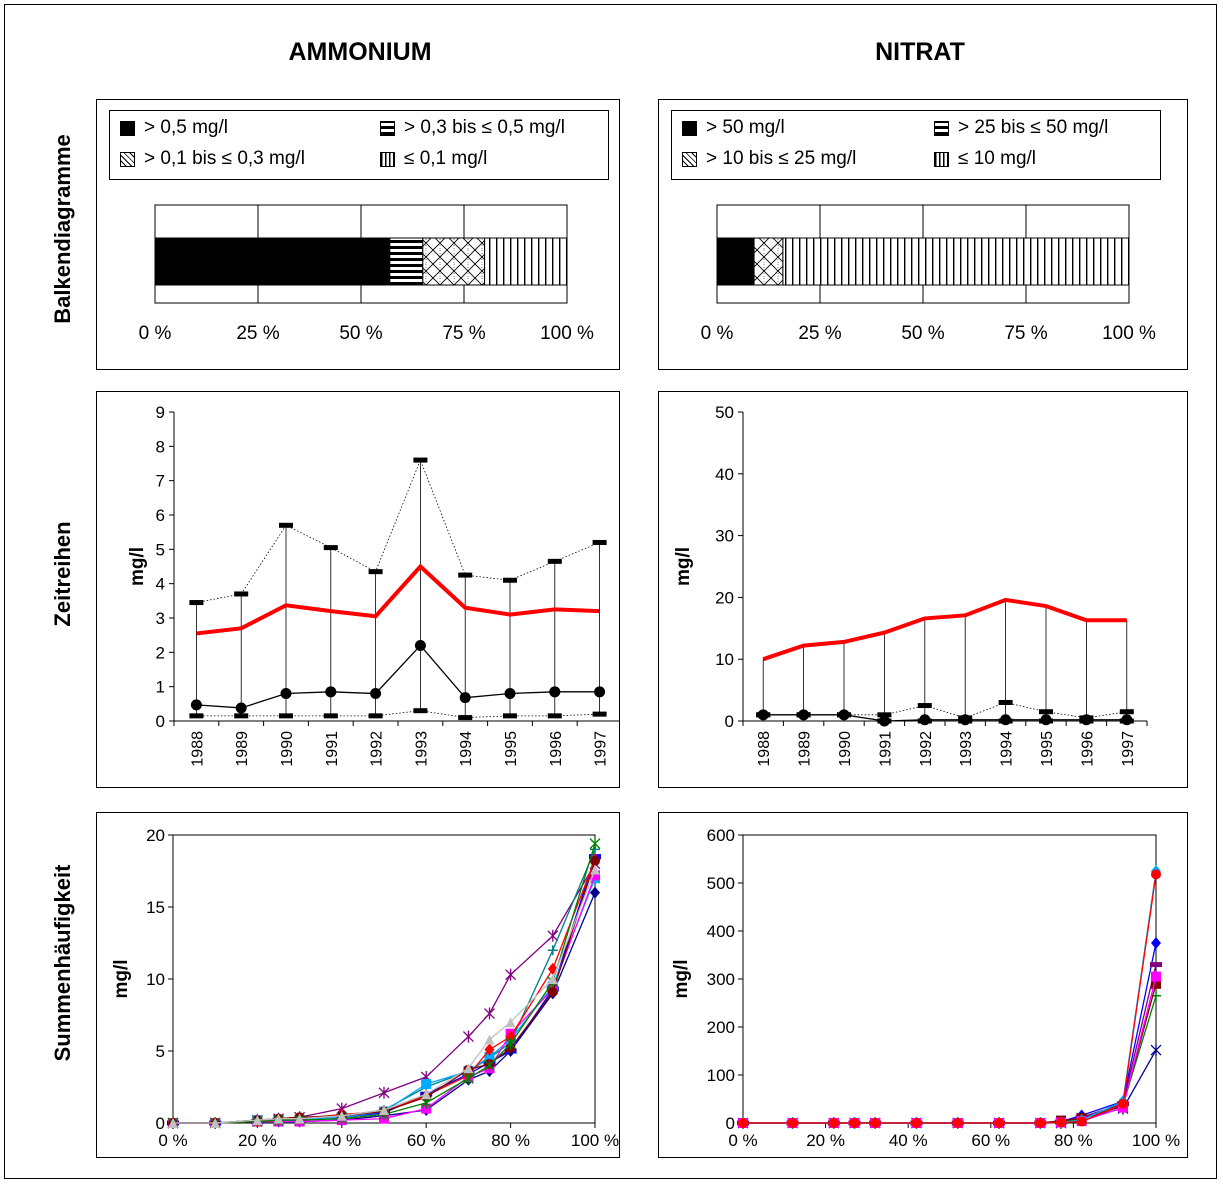  What do you see at coordinates (721, 1075) in the screenshot?
I see `y-tick-label: 100` at bounding box center [721, 1075].